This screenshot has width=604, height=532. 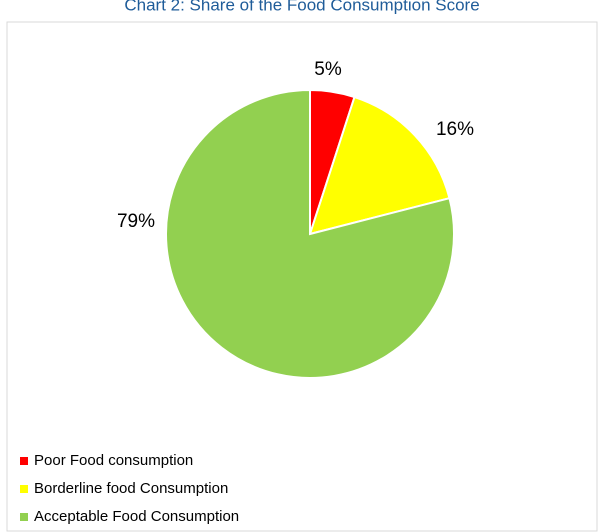 I want to click on legend-label: Poor Food consumption, so click(x=113, y=460).